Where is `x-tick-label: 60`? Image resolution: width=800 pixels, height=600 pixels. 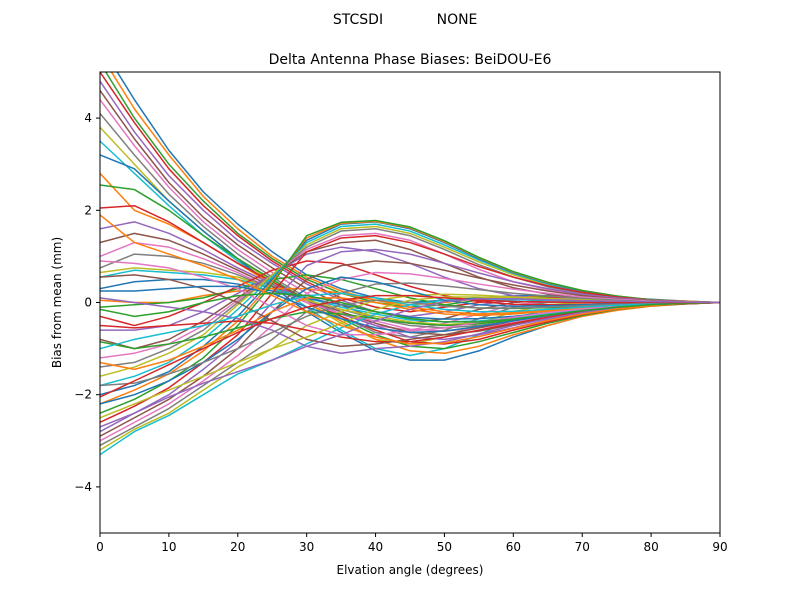
x-tick-label: 60 is located at coordinates (513, 547).